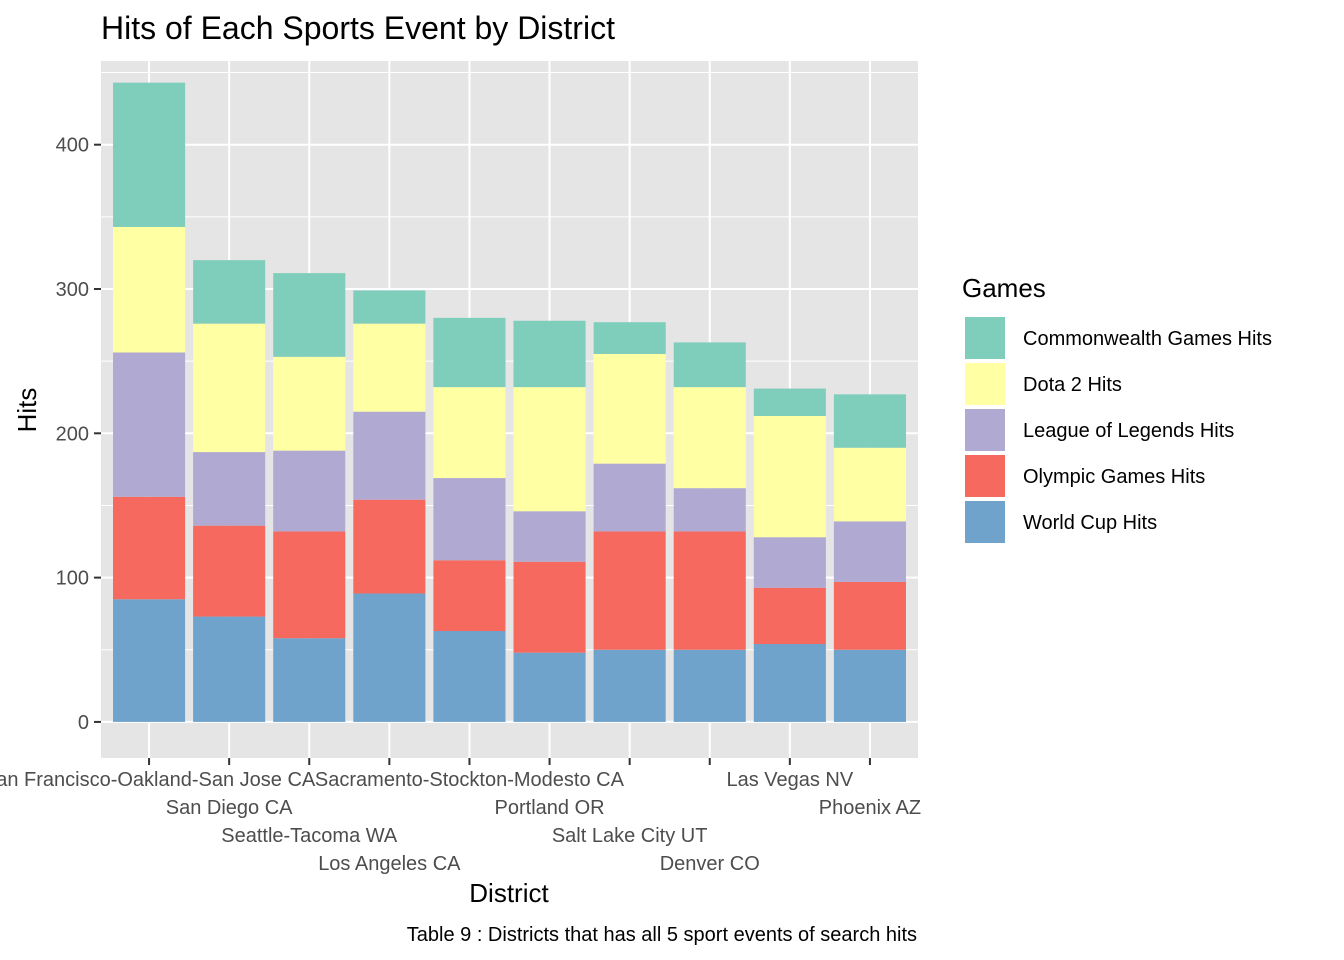 The height and width of the screenshot is (960, 1344). I want to click on y-axis: 0 100 200 300 400, so click(78, 434).